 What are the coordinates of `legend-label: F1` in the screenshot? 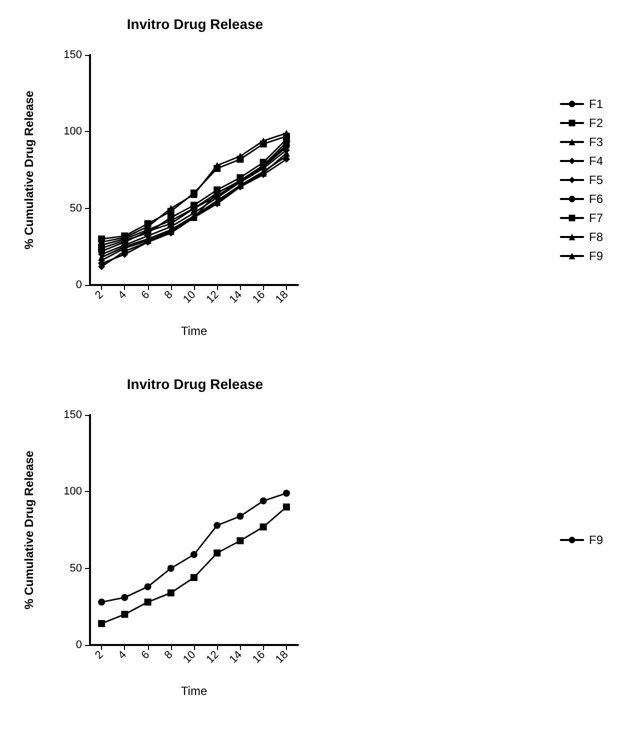 It's located at (596, 104).